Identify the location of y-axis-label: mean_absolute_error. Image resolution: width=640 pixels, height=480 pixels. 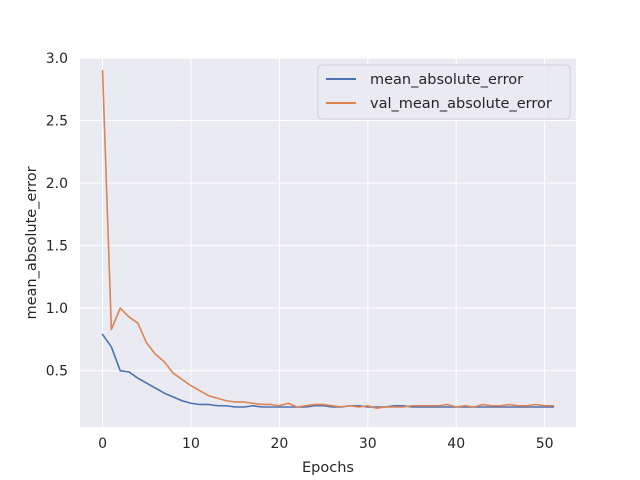
(32, 242).